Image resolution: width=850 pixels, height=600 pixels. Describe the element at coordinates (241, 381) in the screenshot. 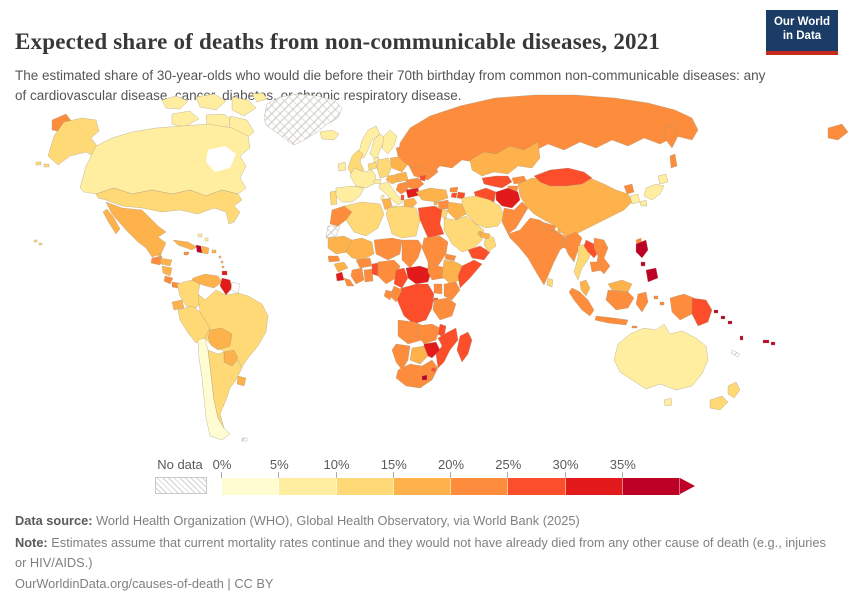

I see `country-uruguay` at that location.